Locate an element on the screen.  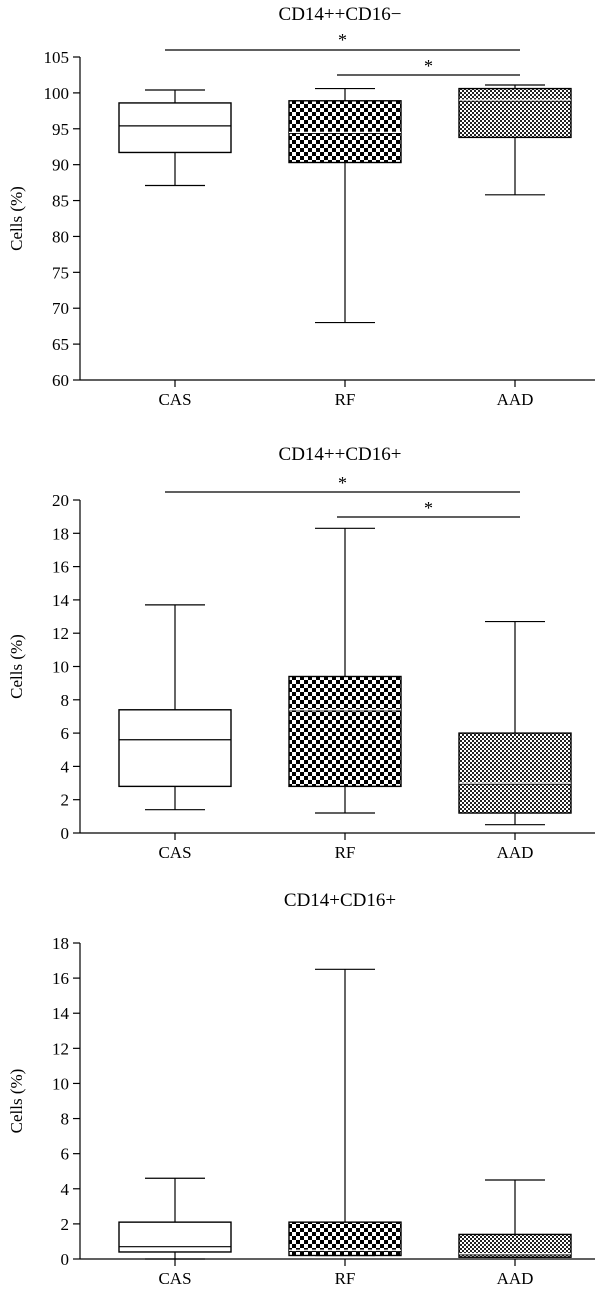
y-tick-label: 75 is located at coordinates (60, 272).